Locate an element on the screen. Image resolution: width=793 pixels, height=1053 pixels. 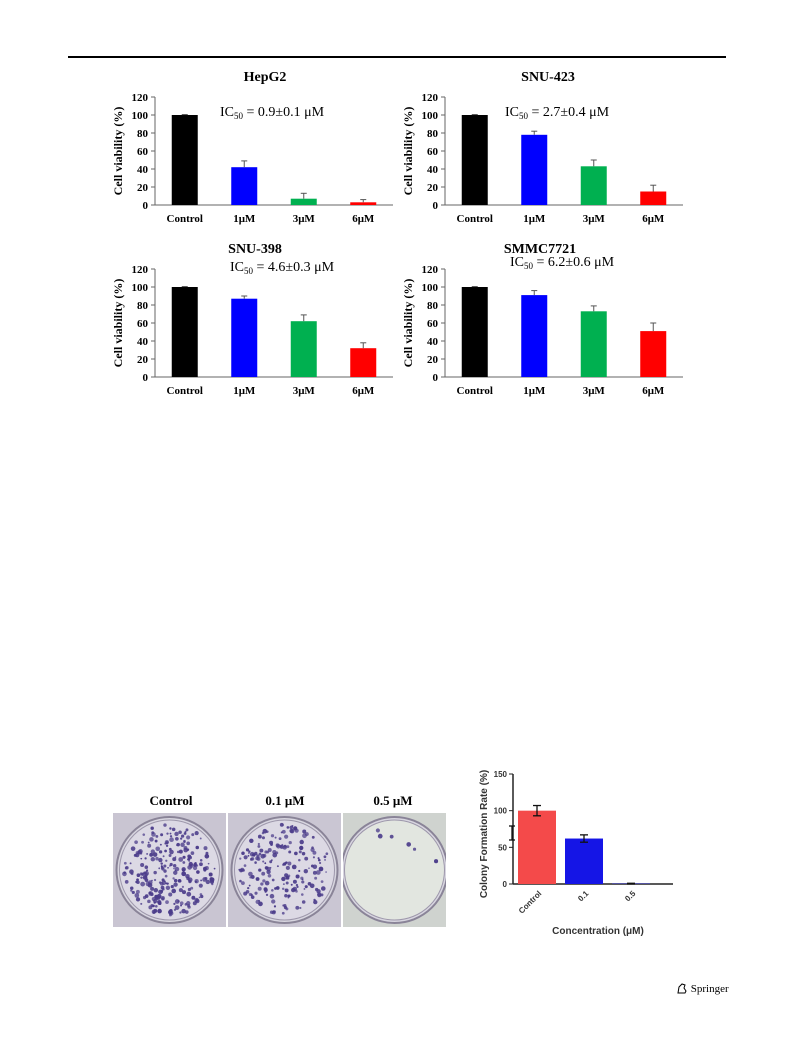
colony-photo-control is located at coordinates (169, 870).